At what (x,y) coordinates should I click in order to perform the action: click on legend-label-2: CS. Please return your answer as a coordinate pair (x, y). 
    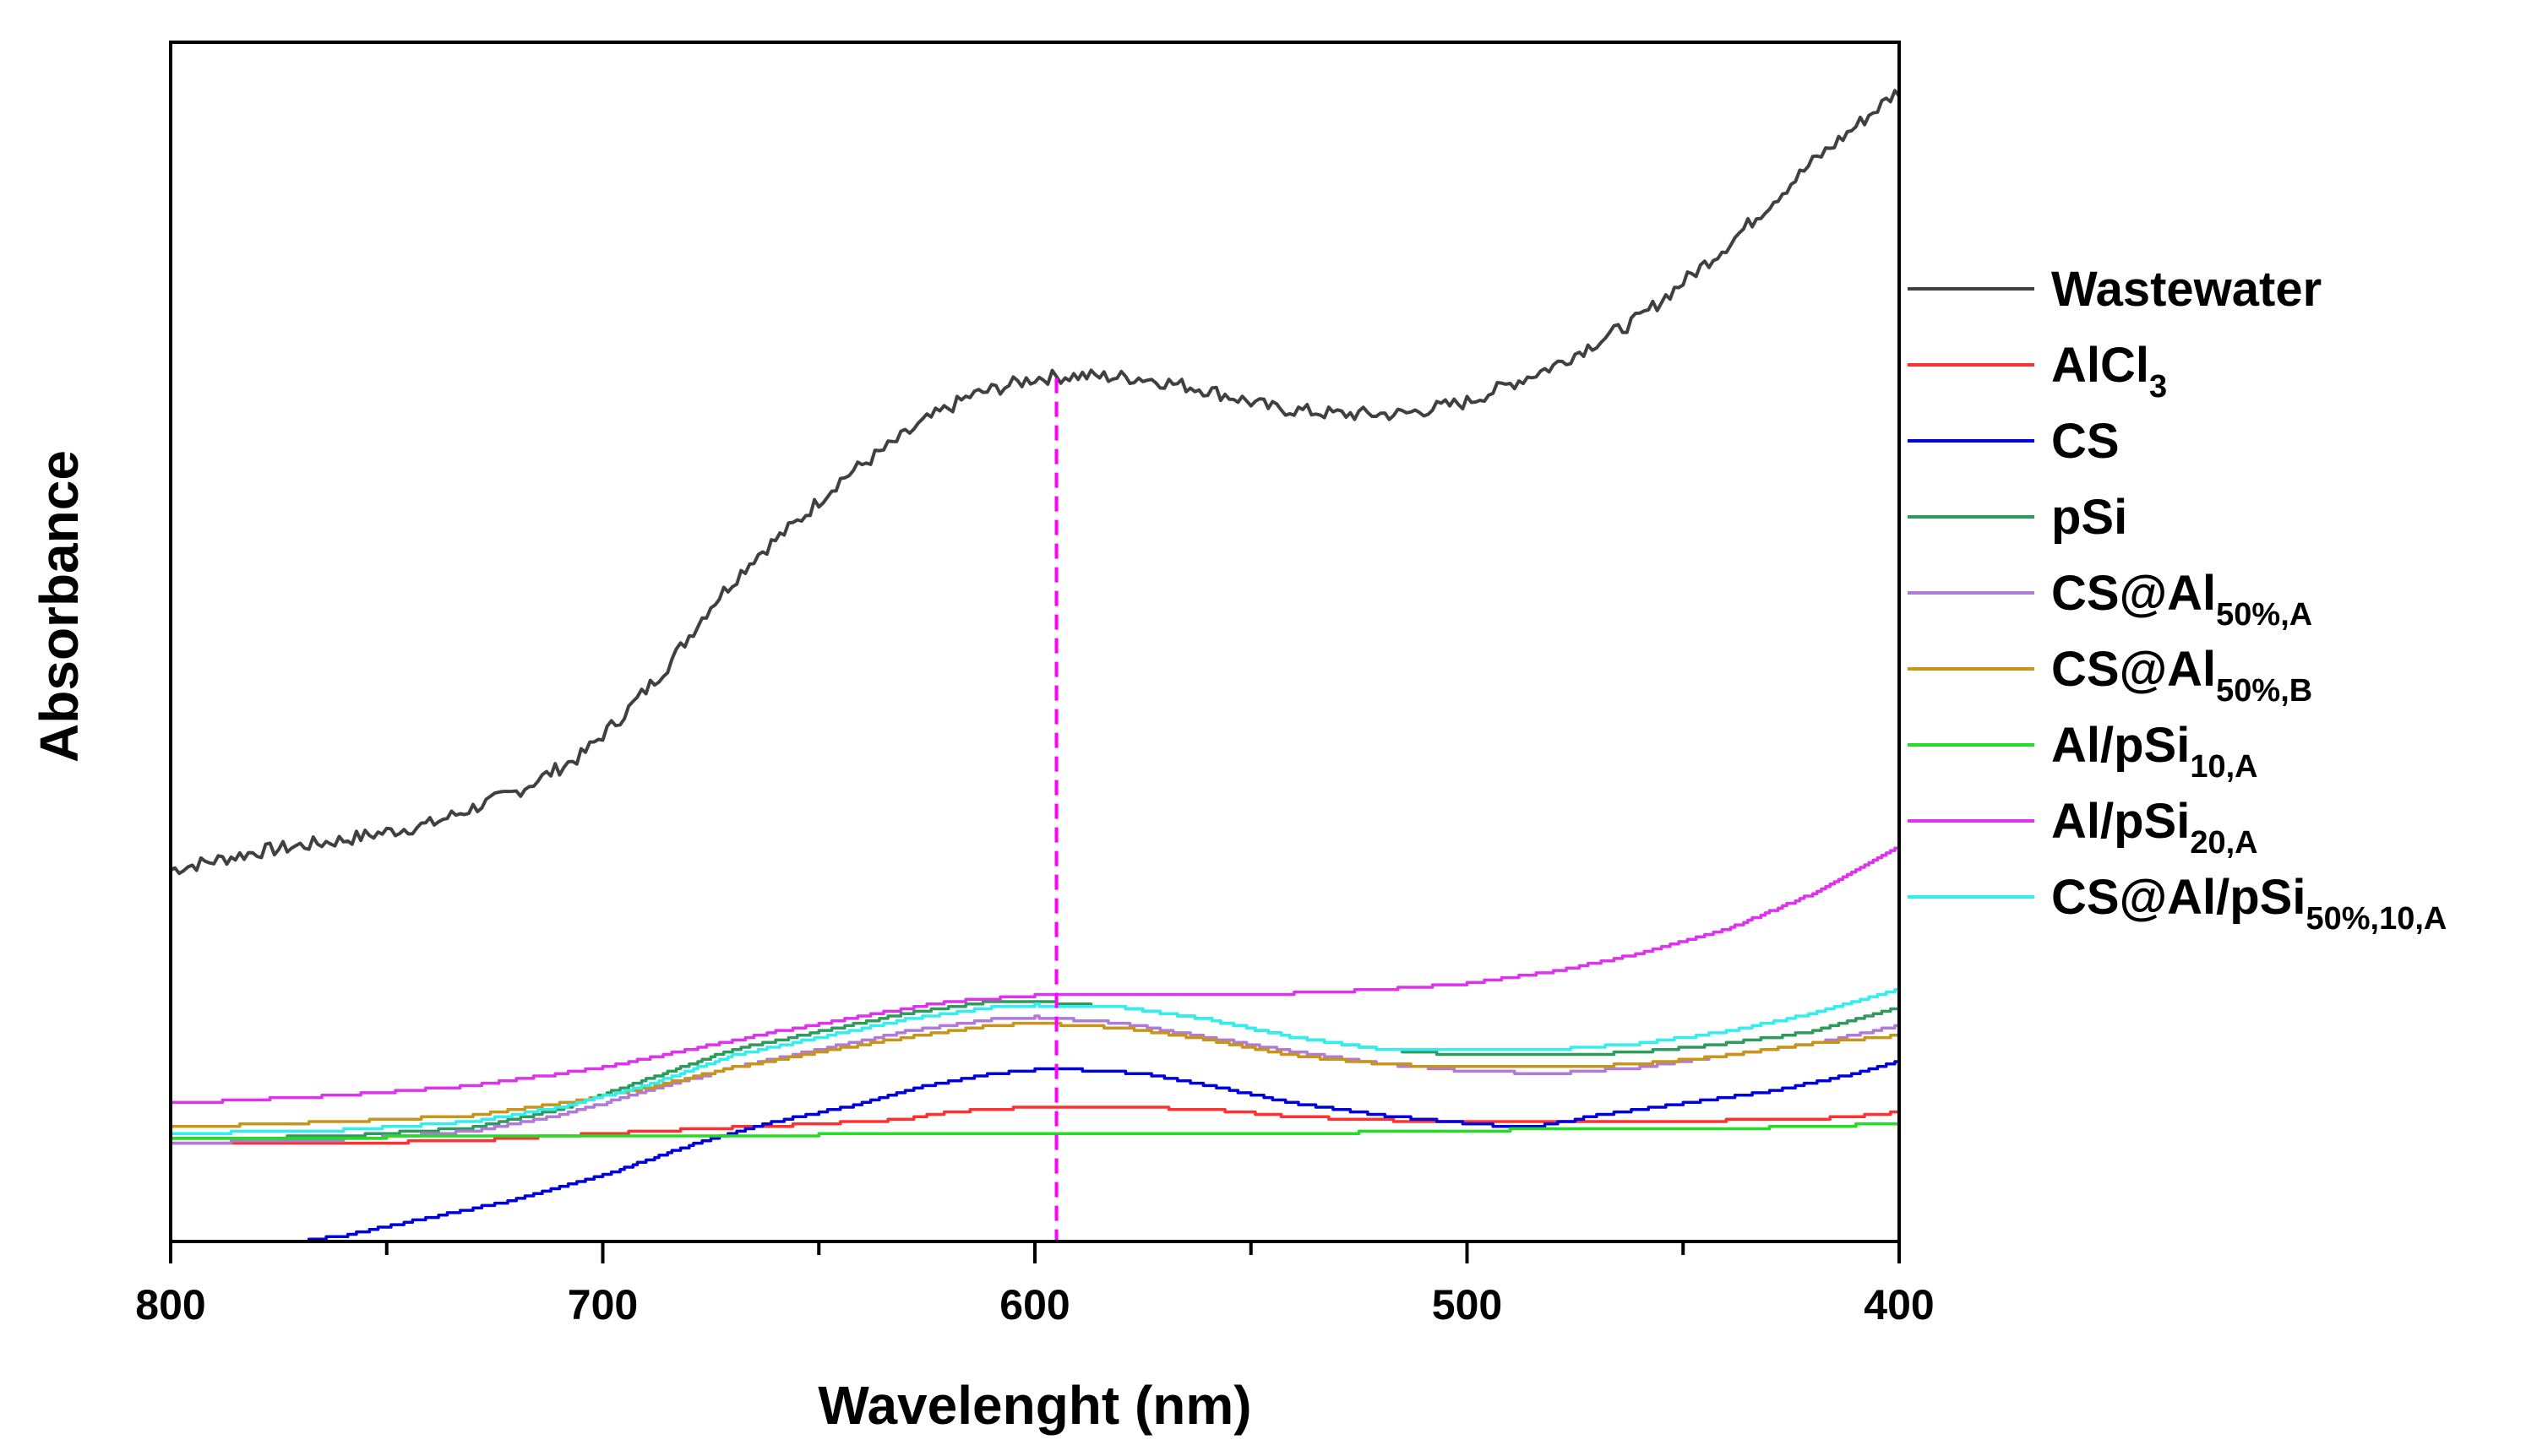
    Looking at the image, I should click on (2085, 441).